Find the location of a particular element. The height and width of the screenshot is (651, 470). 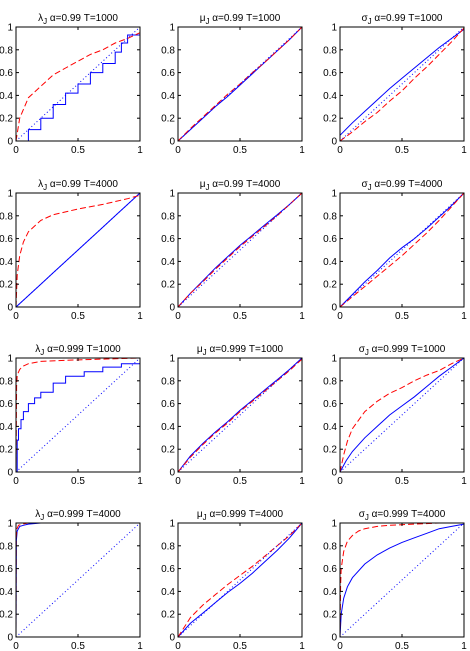

plot-panel: σJ α=0.99 T=4000 0 0.2 0.4 0.6 0.8 1 0 0.5 1 is located at coordinates (395, 250).